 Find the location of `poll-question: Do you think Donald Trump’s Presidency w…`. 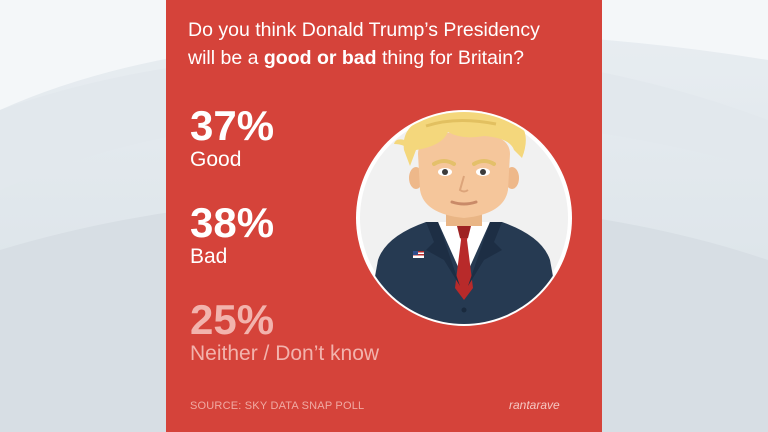

poll-question: Do you think Donald Trump’s Presidency w… is located at coordinates (388, 44).